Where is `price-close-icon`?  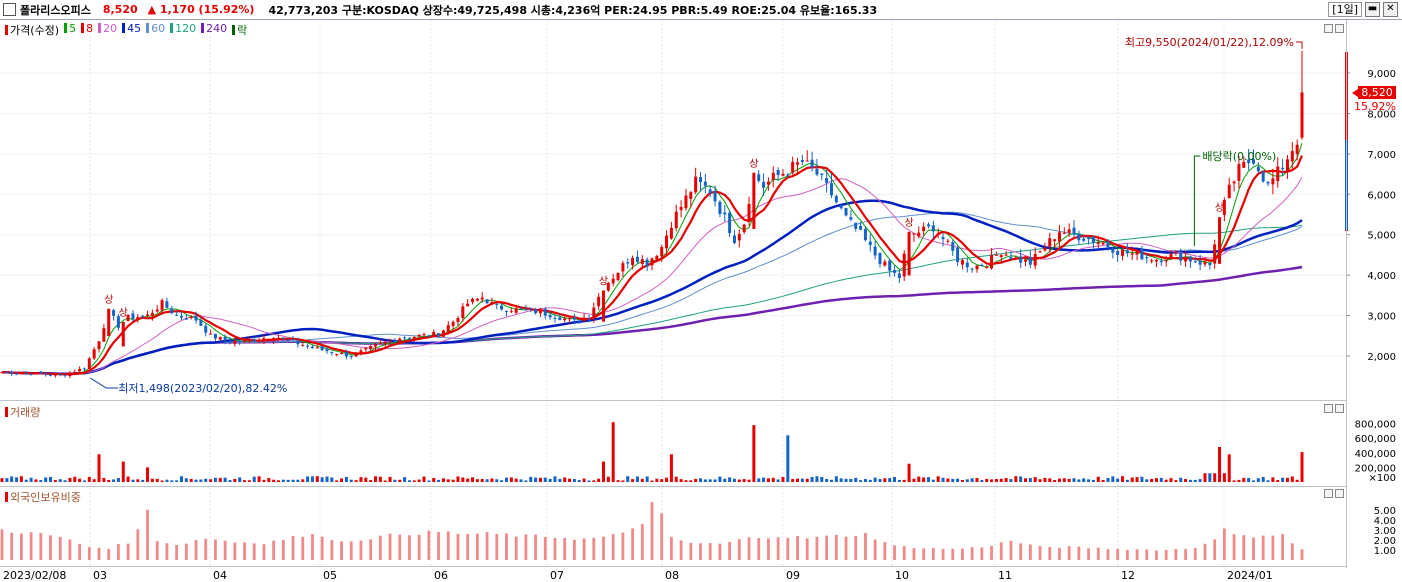
price-close-icon is located at coordinates (1339, 28).